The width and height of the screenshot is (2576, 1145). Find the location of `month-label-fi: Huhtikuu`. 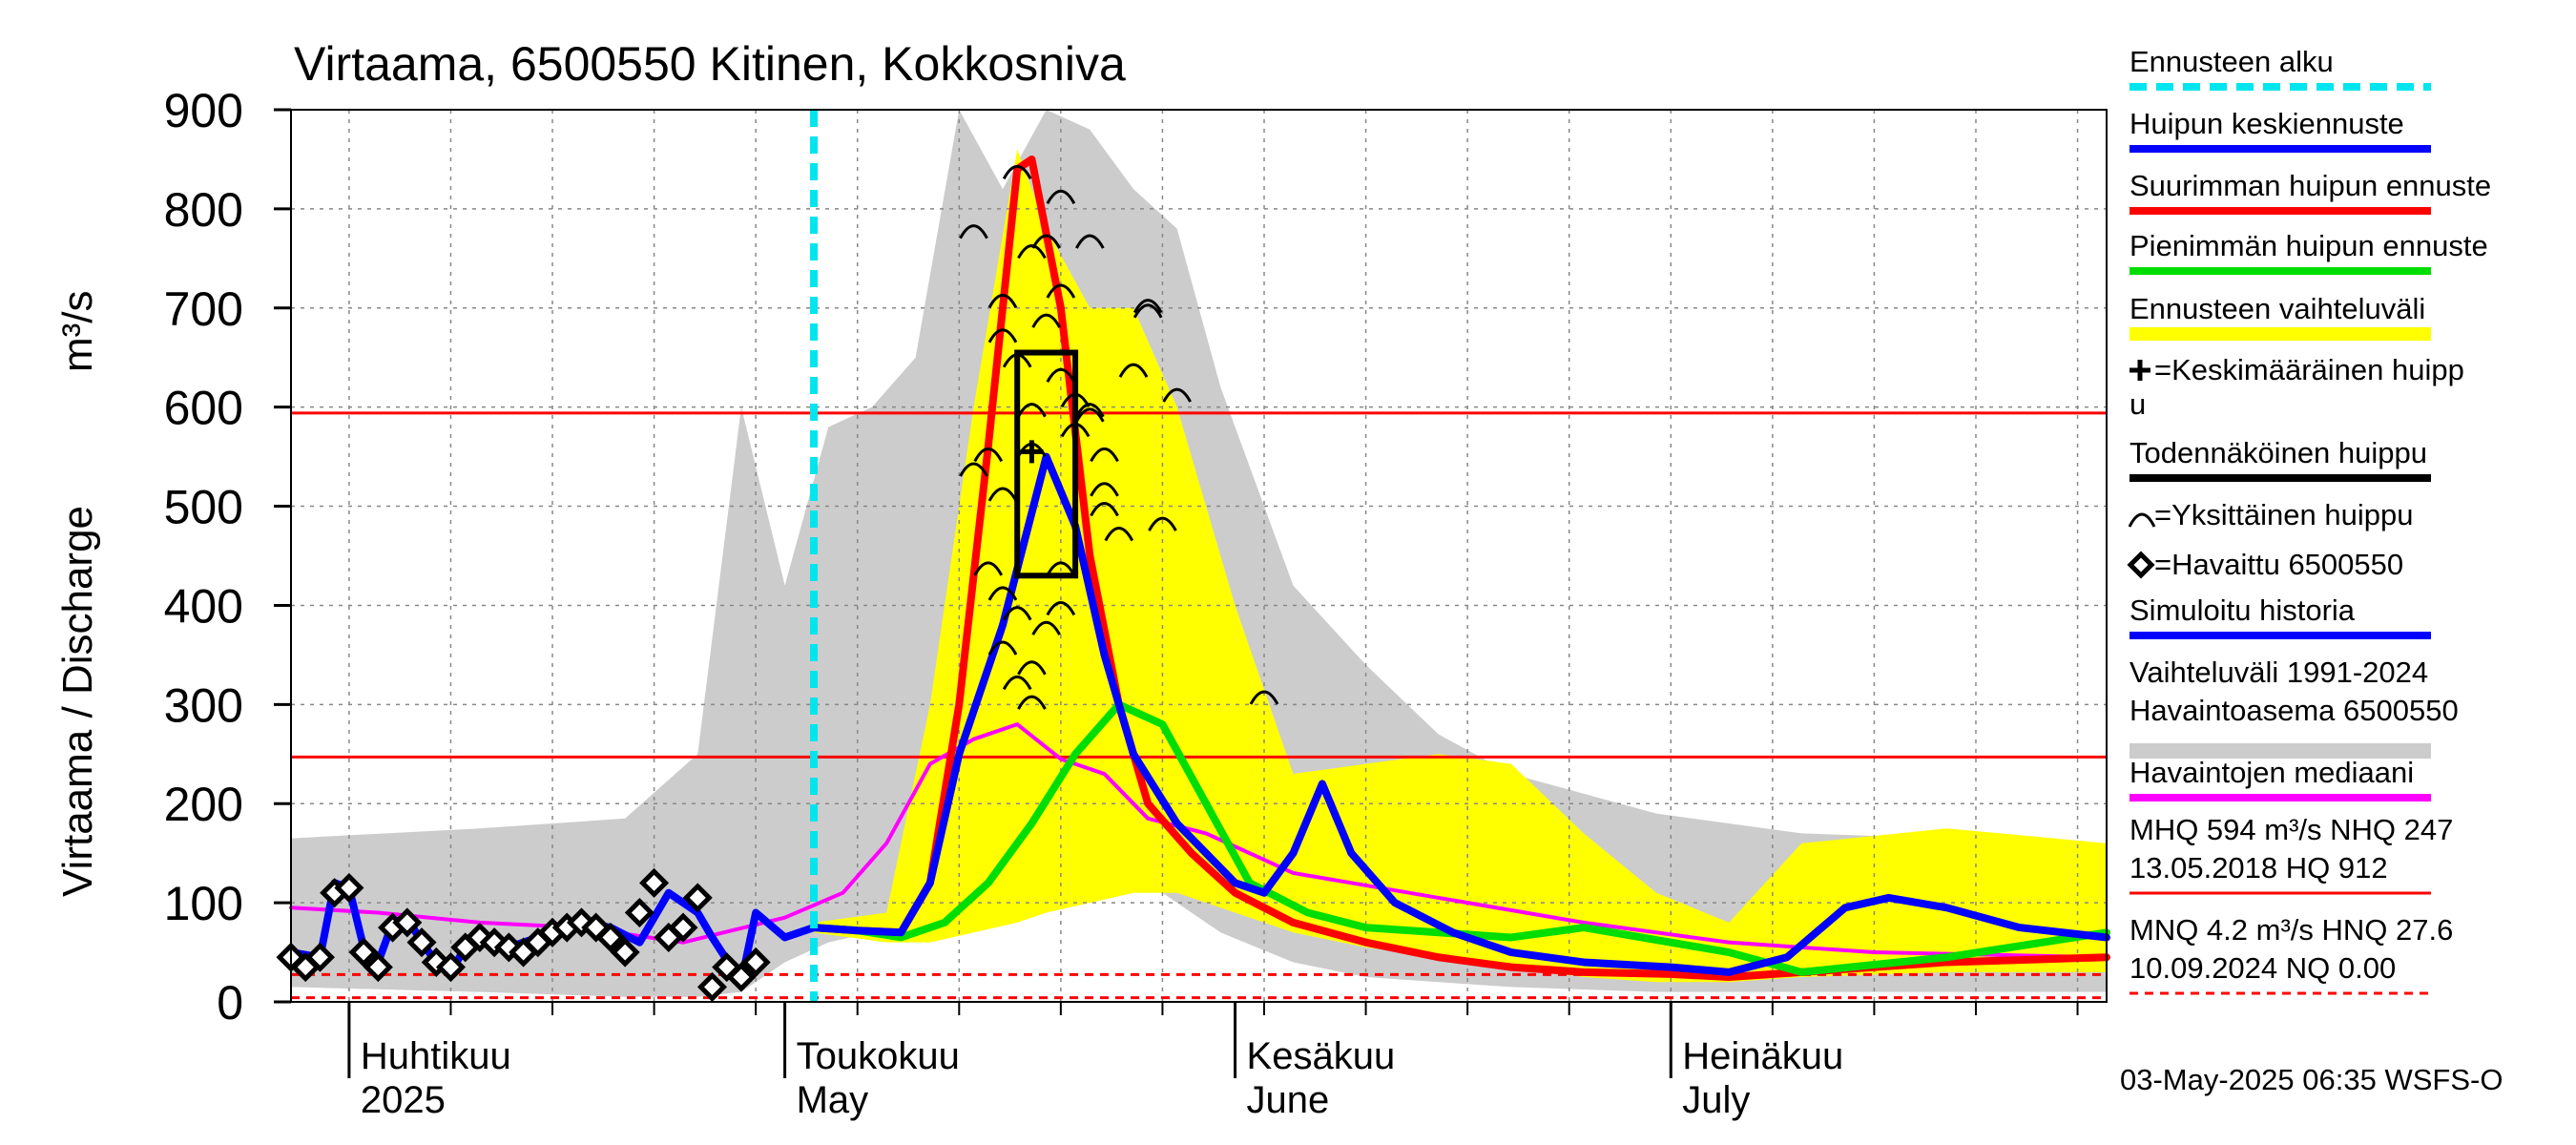

month-label-fi: Huhtikuu is located at coordinates (436, 1056).